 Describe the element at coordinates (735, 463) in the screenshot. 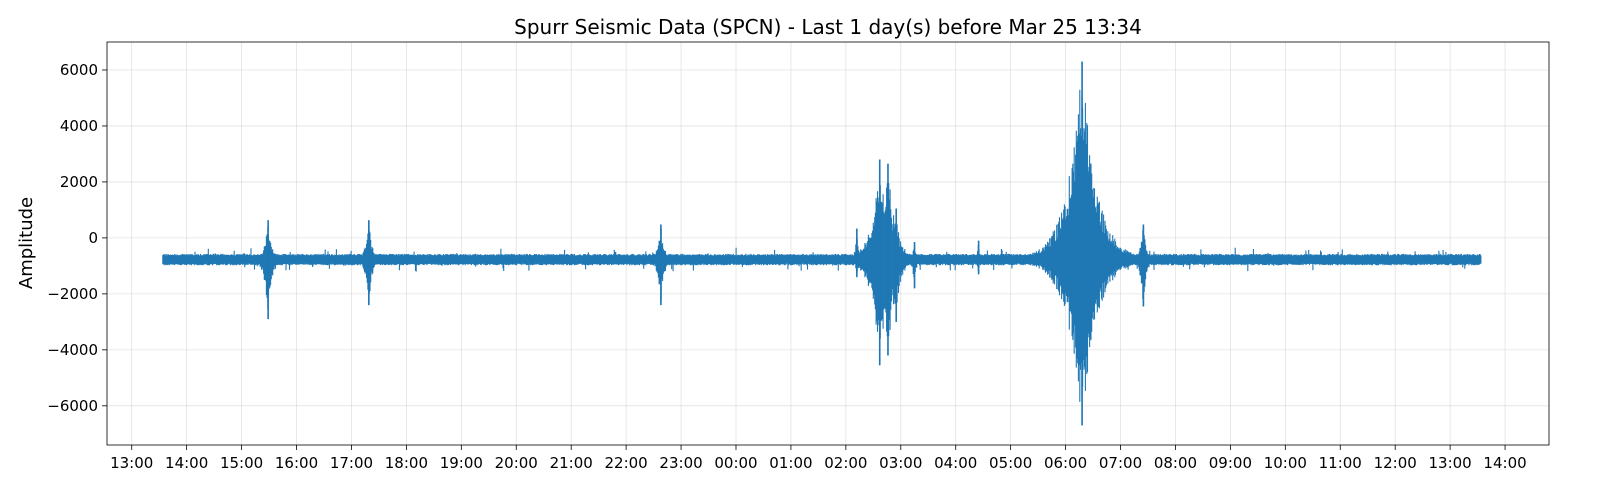

I see `x-tick-label: 00:00` at that location.